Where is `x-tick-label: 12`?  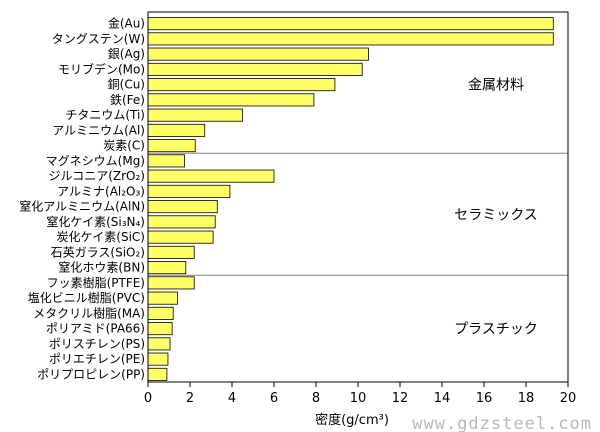 x-tick-label: 12 is located at coordinates (400, 398).